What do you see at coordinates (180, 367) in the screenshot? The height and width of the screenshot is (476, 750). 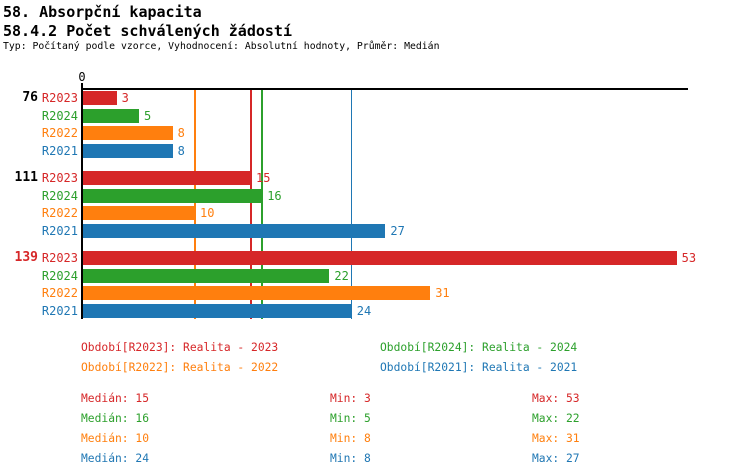 I see `legend-item-r2022: Období[R2022]: Realita - 2022` at bounding box center [180, 367].